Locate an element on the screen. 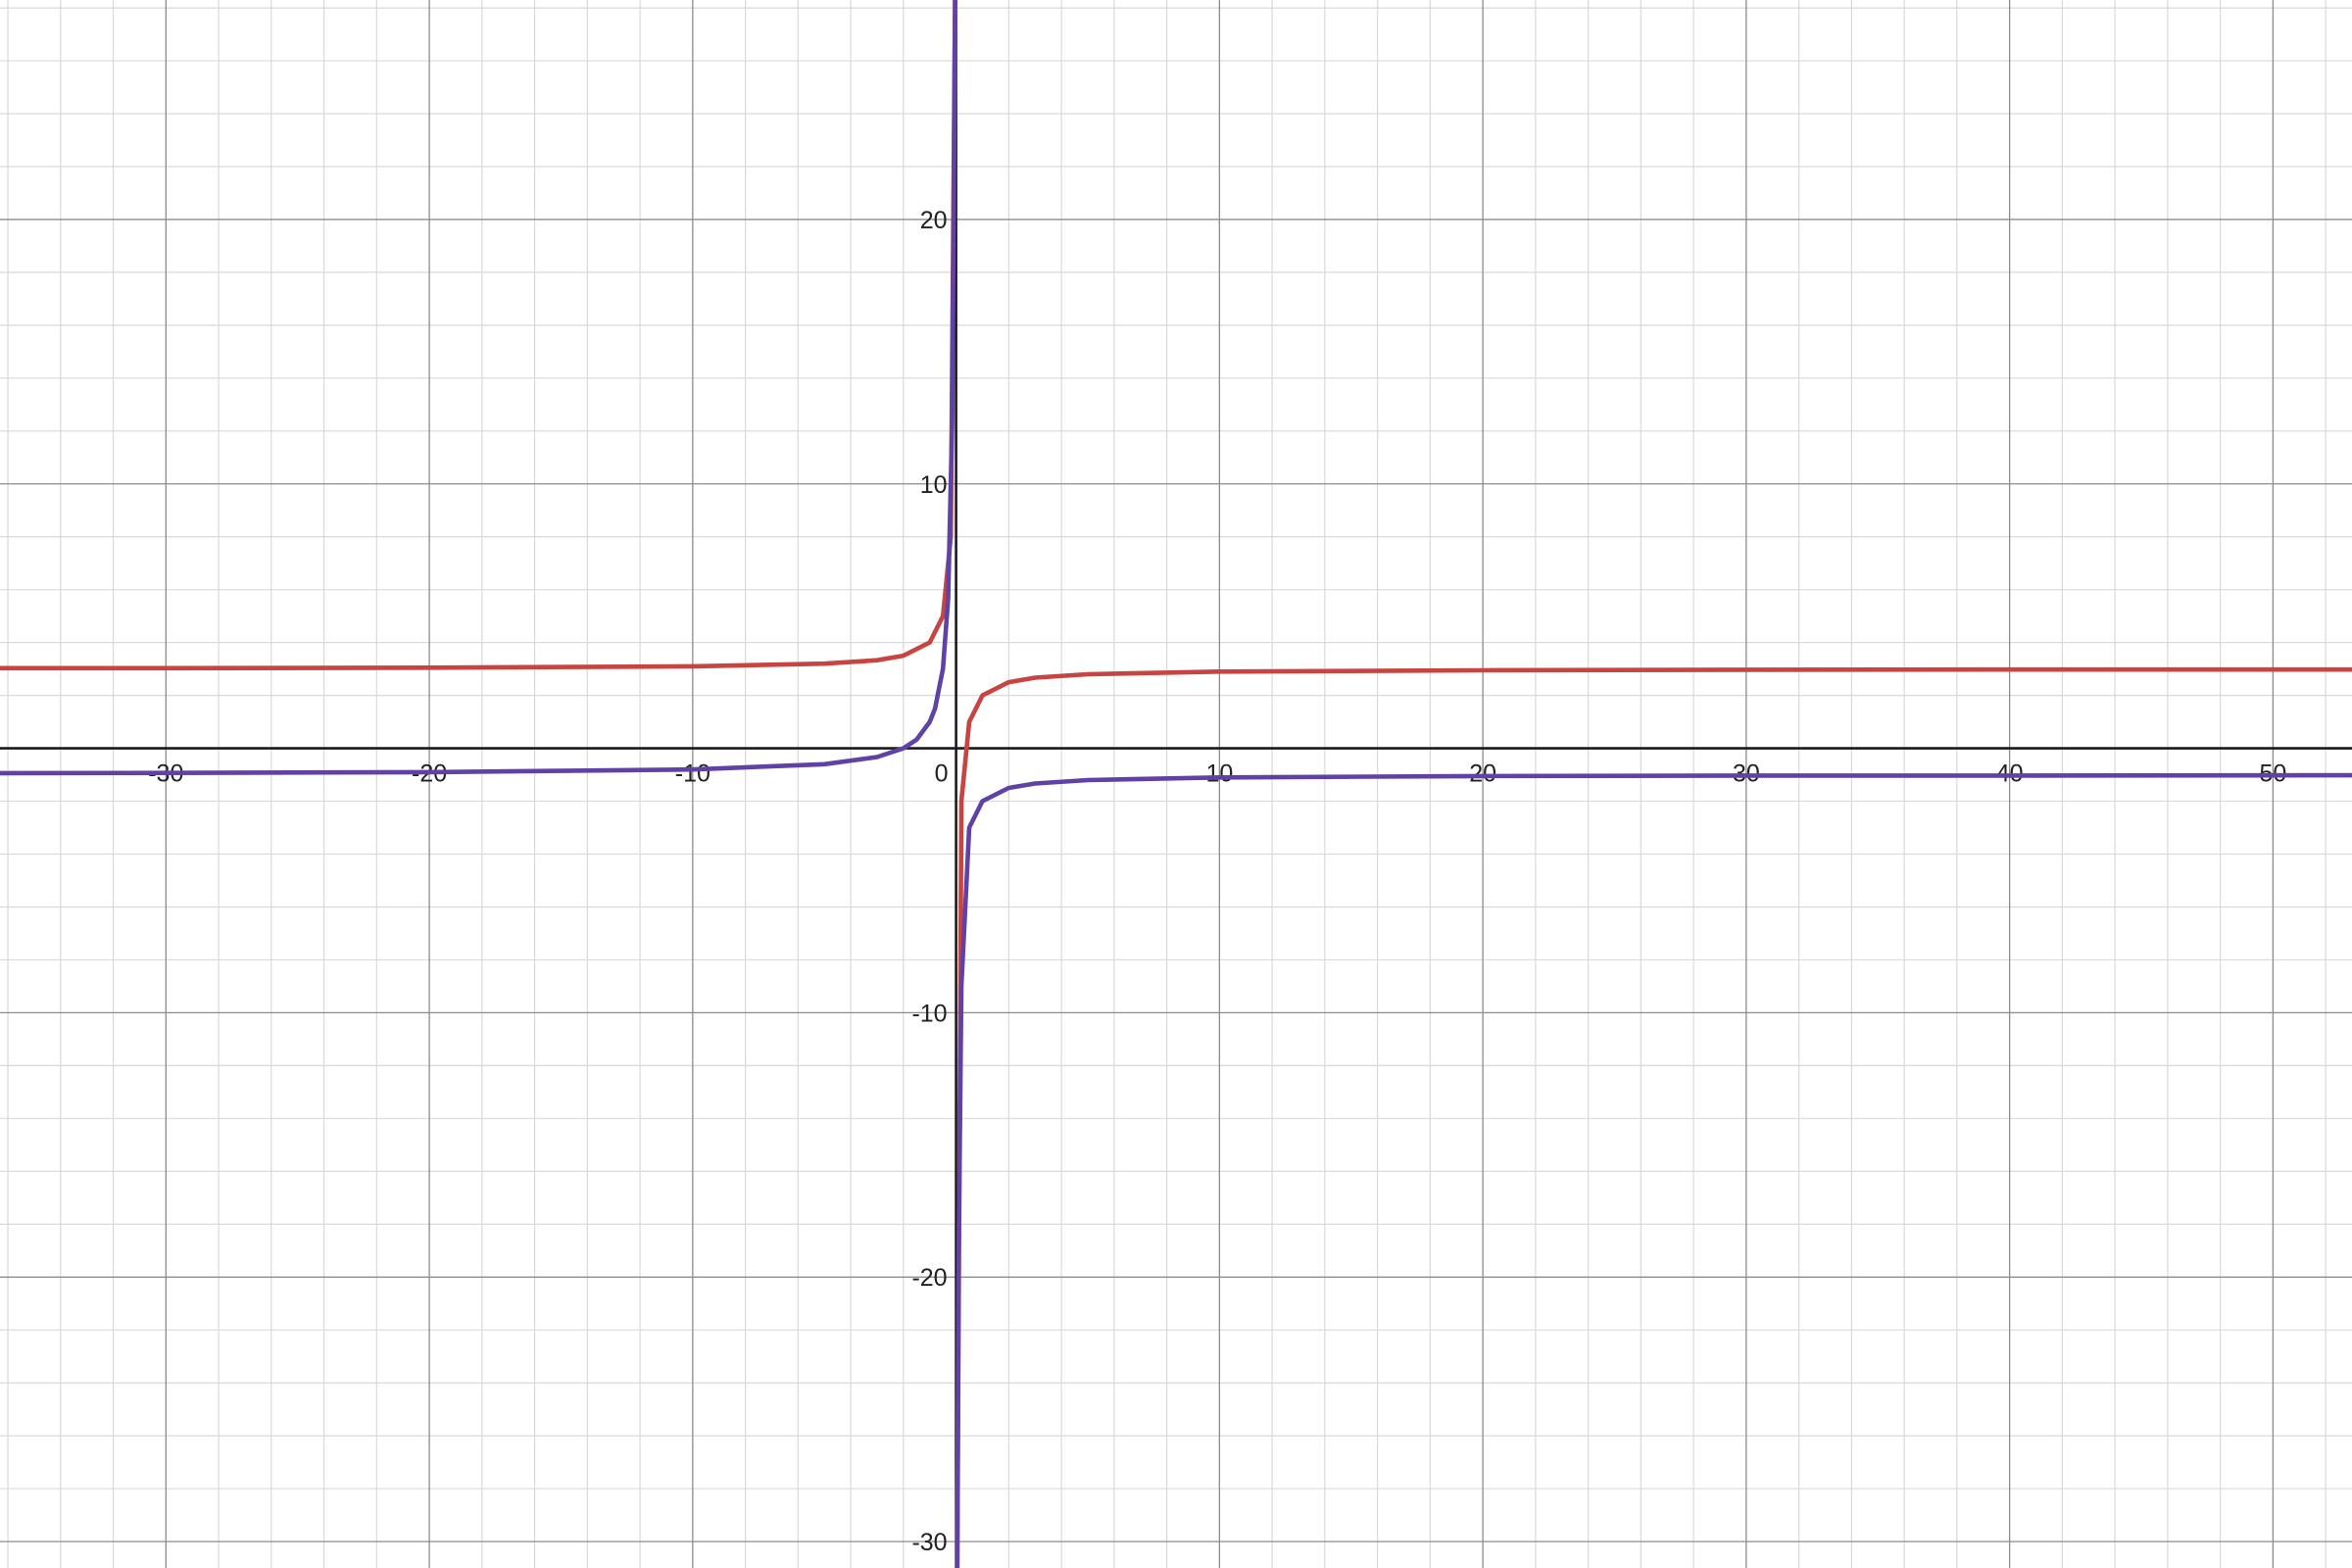 Image resolution: width=2352 pixels, height=1568 pixels. x-tick-label: -10 is located at coordinates (692, 774).